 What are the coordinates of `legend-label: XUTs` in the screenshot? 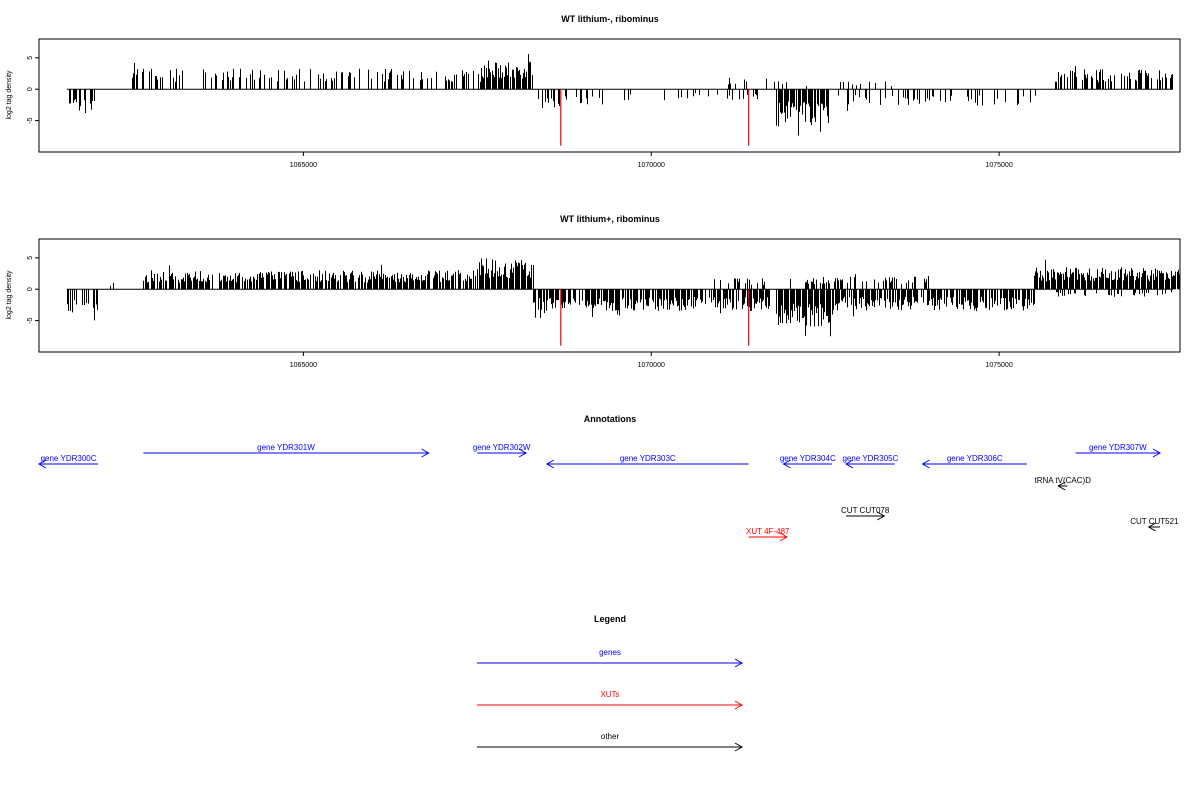 It's located at (609, 694).